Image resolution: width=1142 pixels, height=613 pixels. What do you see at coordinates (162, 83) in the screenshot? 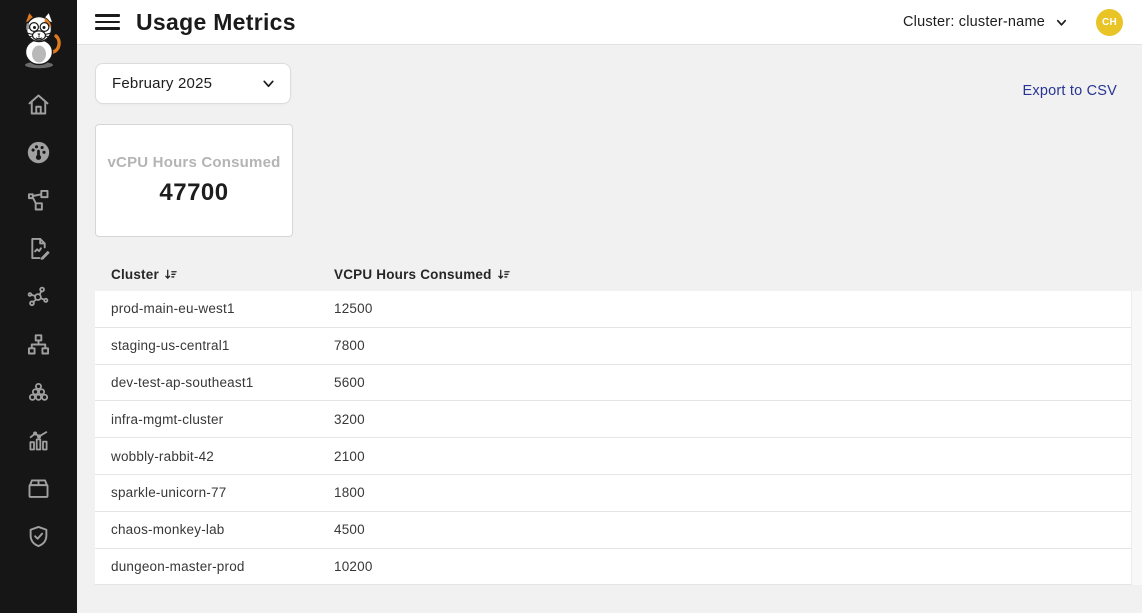
I see `month-selector-value: February 2025` at bounding box center [162, 83].